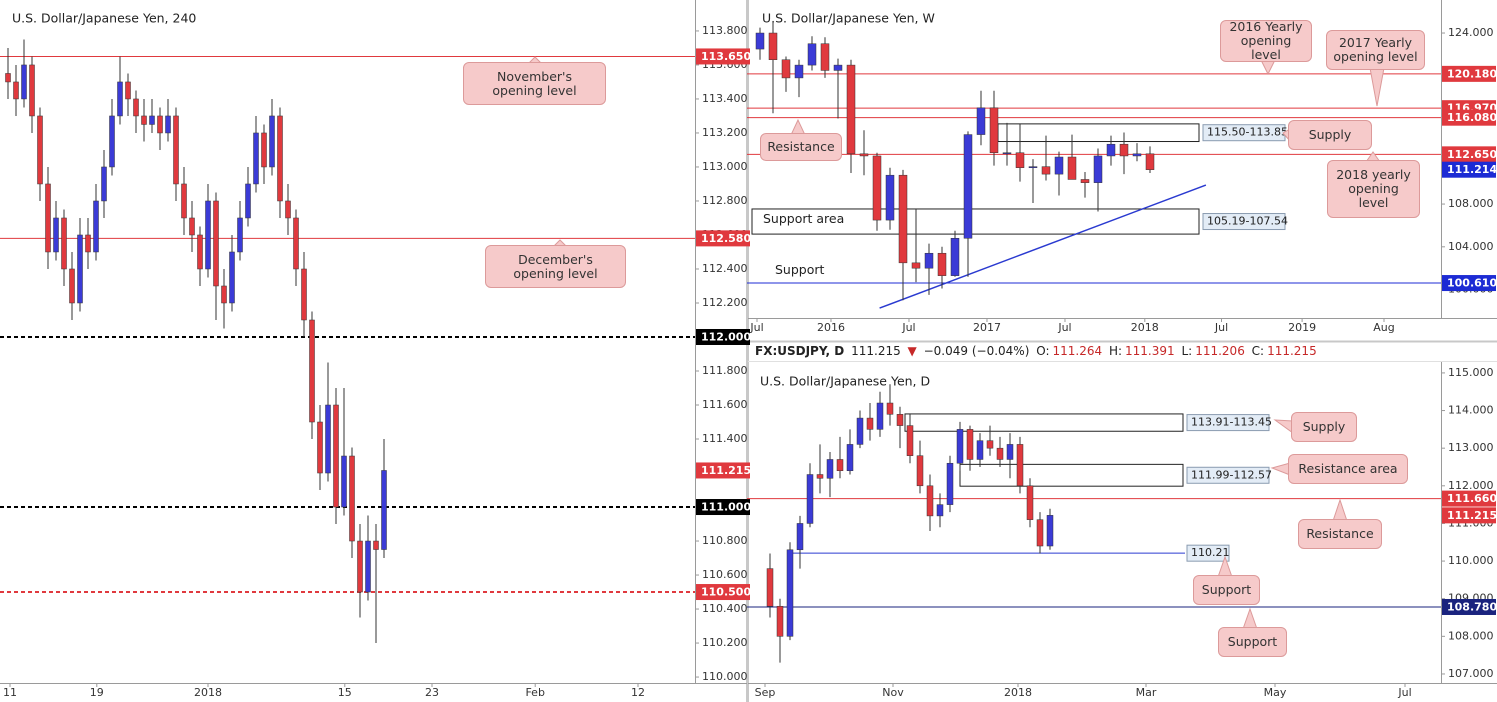 The width and height of the screenshot is (1497, 702). Describe the element at coordinates (1258, 351) in the screenshot. I see `ohlc-key: C:` at that location.